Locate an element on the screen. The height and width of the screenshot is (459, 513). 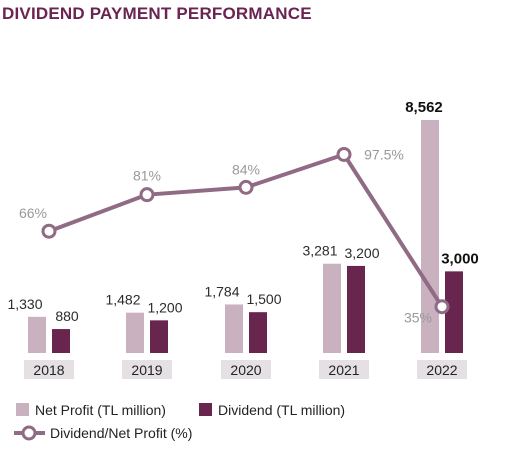
x-tick-label: 2019 is located at coordinates (146, 370).